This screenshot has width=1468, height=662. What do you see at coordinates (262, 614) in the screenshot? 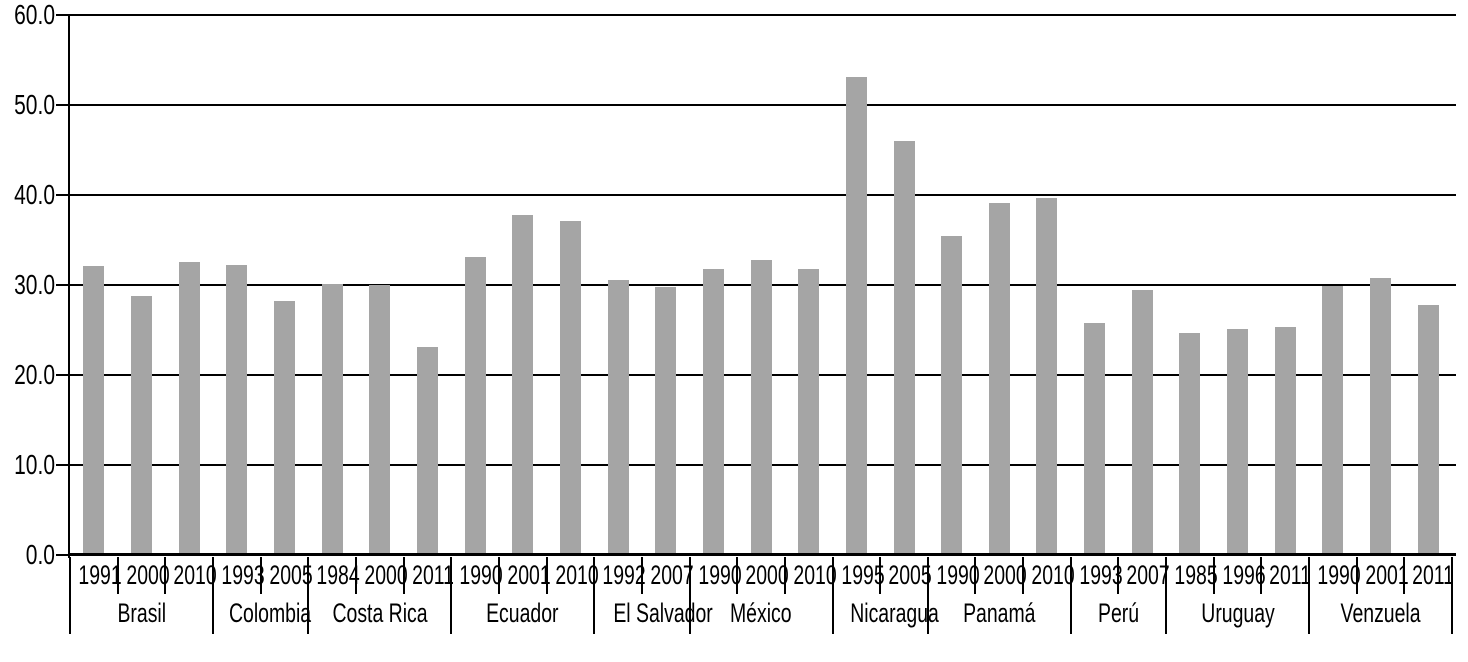
I see `country-label: Colombia` at bounding box center [262, 614].